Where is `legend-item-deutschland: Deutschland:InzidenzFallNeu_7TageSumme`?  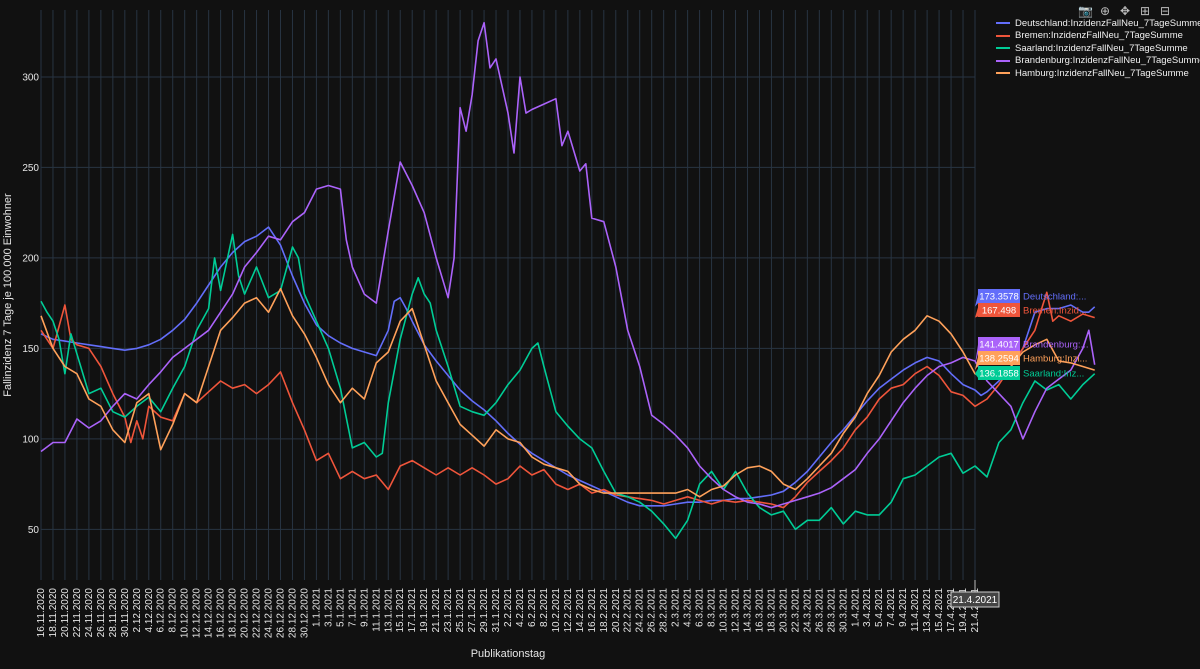
legend-item-deutschland: Deutschland:InzidenzFallNeu_7TageSumme is located at coordinates (1098, 23).